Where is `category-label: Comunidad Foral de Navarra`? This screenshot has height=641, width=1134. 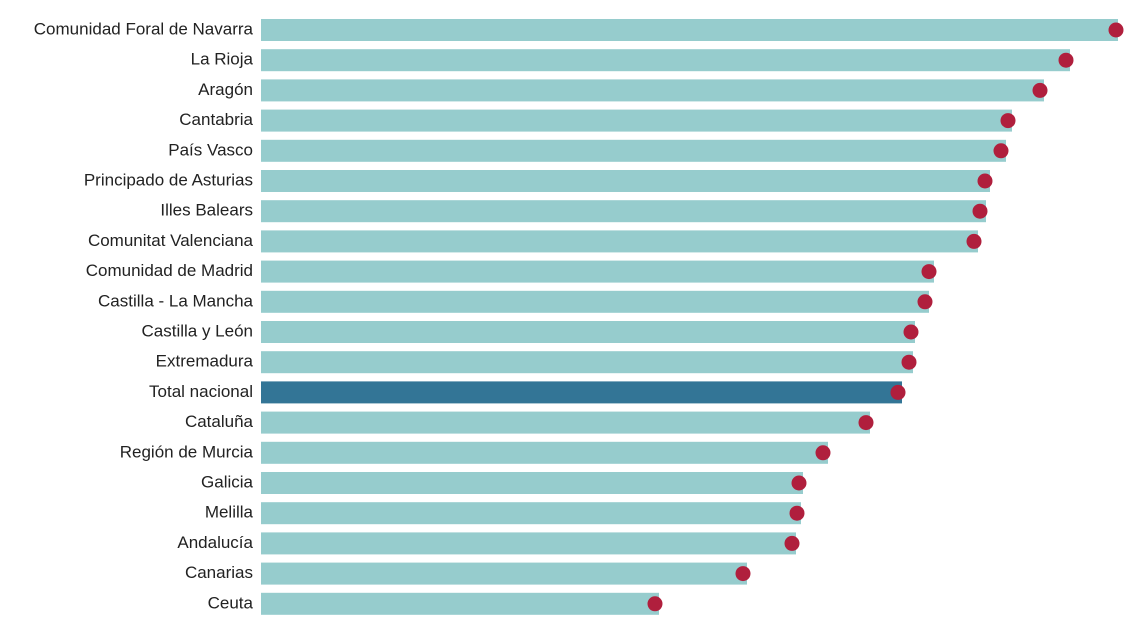
category-label: Comunidad Foral de Navarra is located at coordinates (144, 28).